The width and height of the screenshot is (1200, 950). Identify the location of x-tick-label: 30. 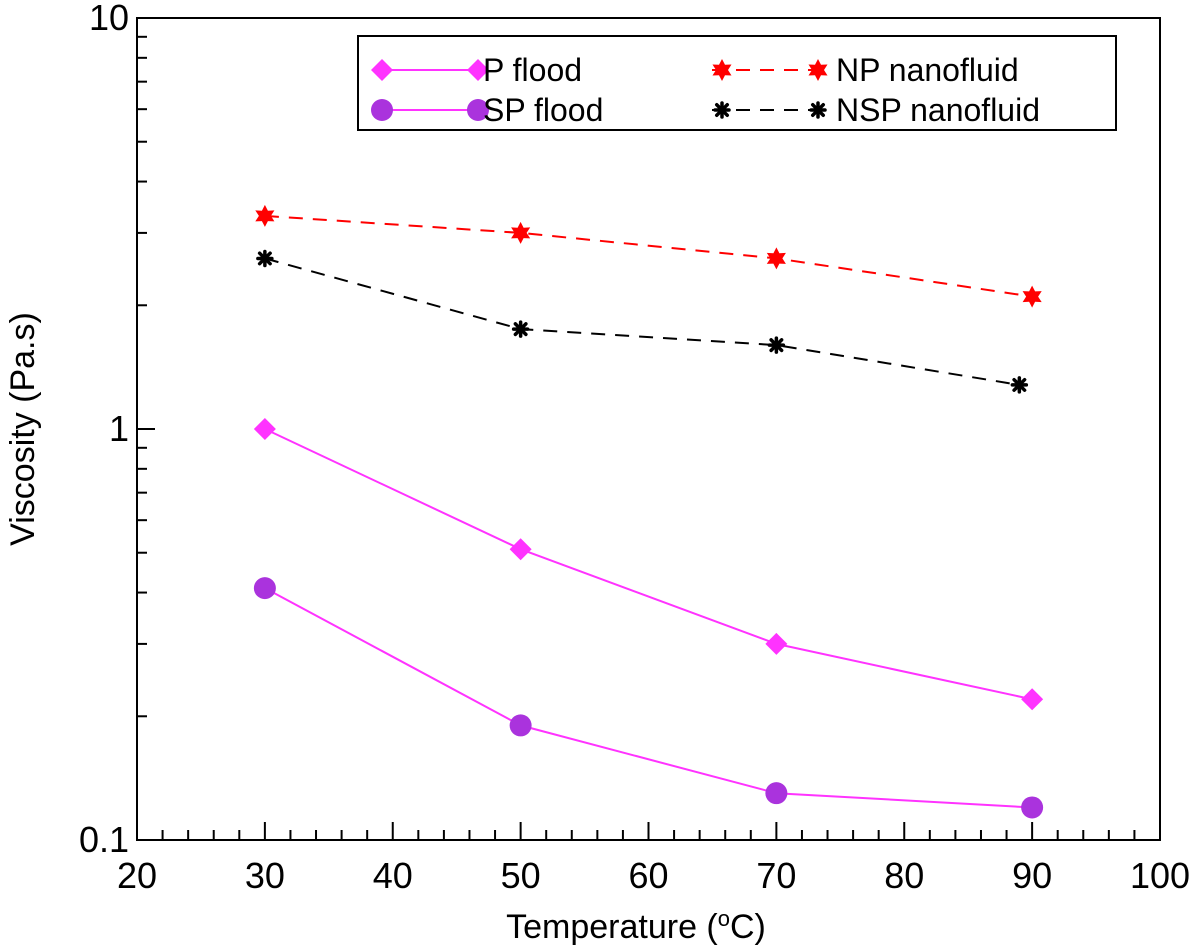
(265, 875).